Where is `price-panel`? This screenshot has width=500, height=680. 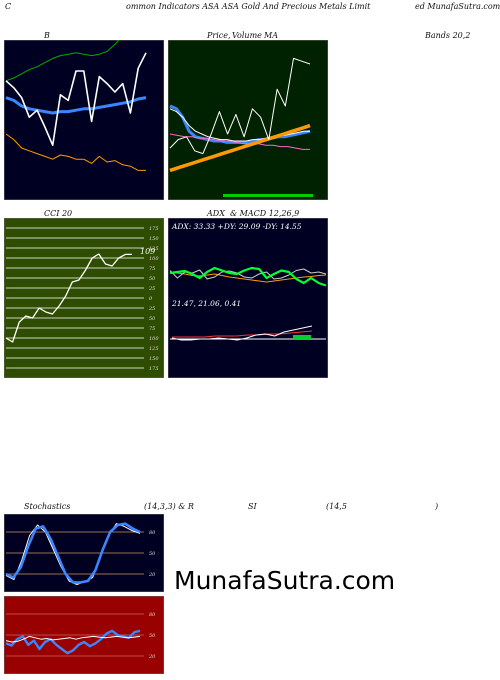
price-panel is located at coordinates (248, 120).